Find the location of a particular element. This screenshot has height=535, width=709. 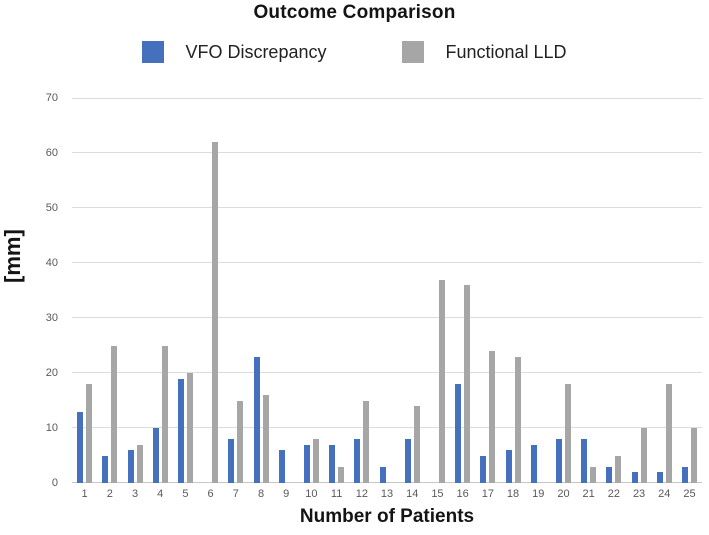

x-tick-label-5: 5 is located at coordinates (185, 494).